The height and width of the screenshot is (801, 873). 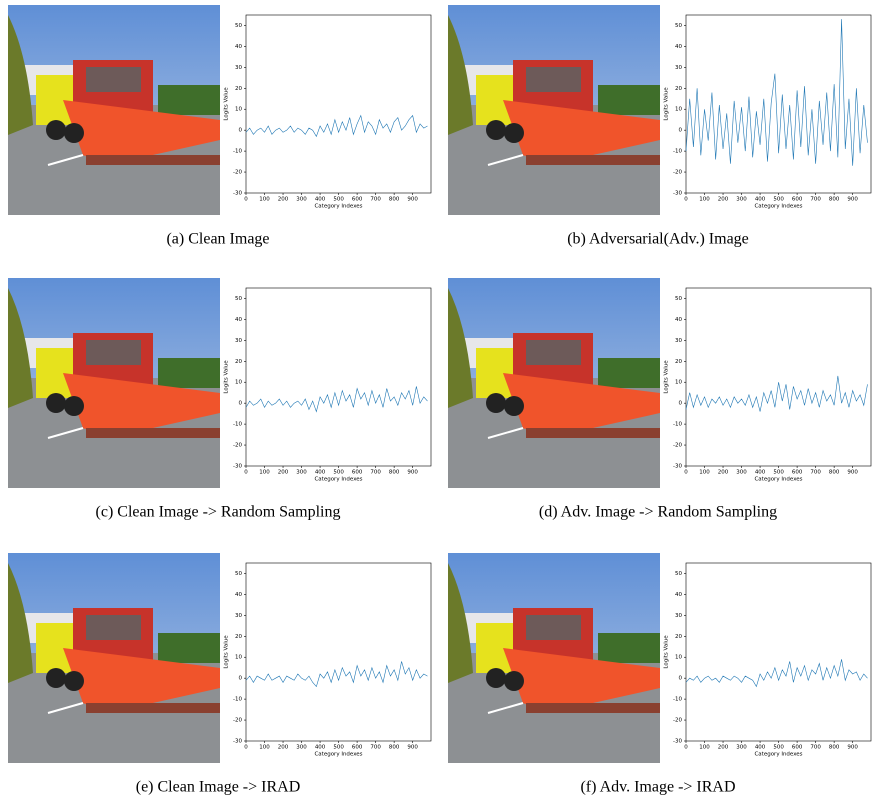 What do you see at coordinates (217, 239) in the screenshot?
I see `caption: (a) Clean Image` at bounding box center [217, 239].